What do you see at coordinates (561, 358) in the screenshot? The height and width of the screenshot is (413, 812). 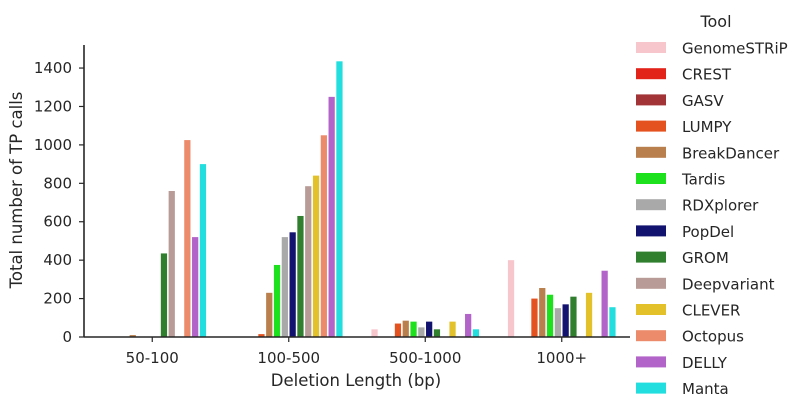 I see `x-tick-label-1000: 1000+` at bounding box center [561, 358].